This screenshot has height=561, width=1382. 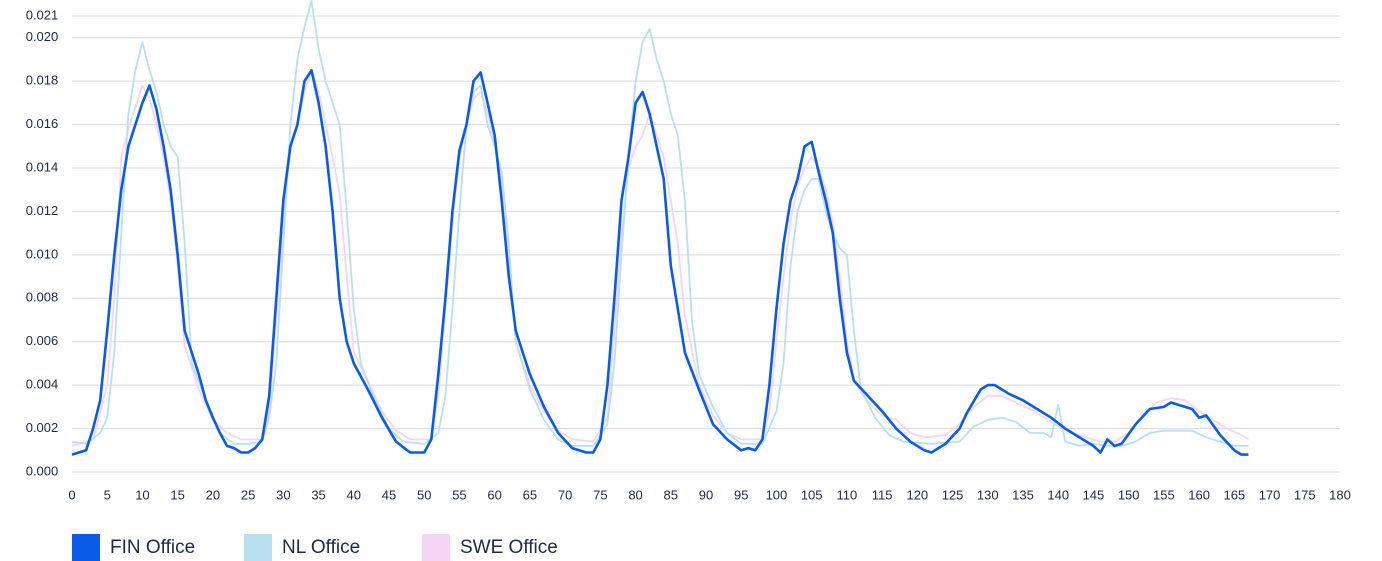 I want to click on x-tick-label: 25, so click(x=248, y=494).